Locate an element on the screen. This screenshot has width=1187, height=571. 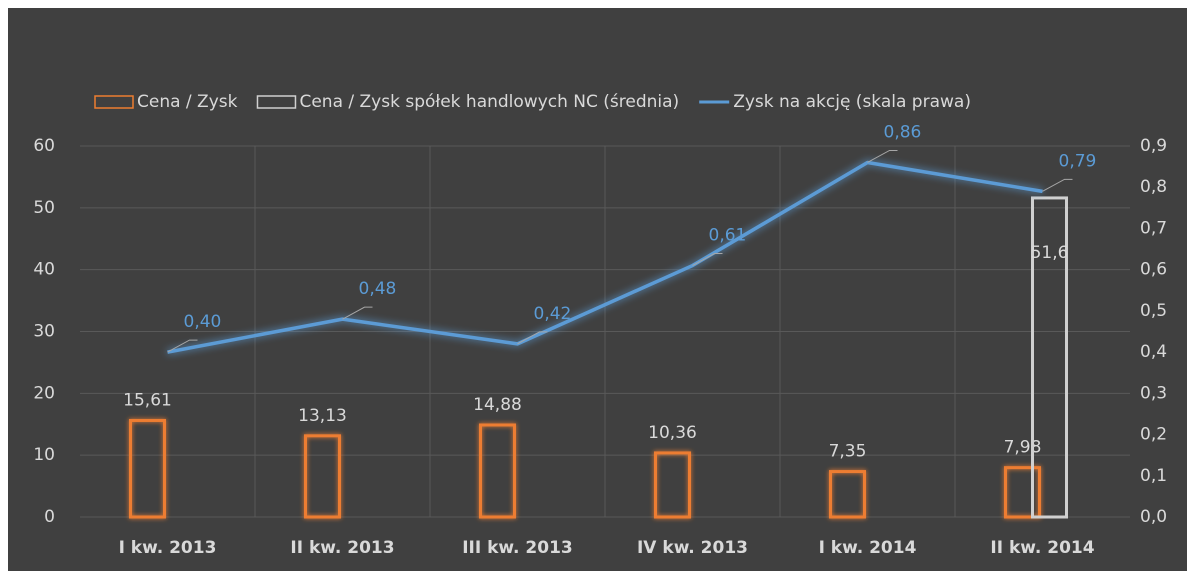
y2-tick-label: 0,9 is located at coordinates (1153, 146).